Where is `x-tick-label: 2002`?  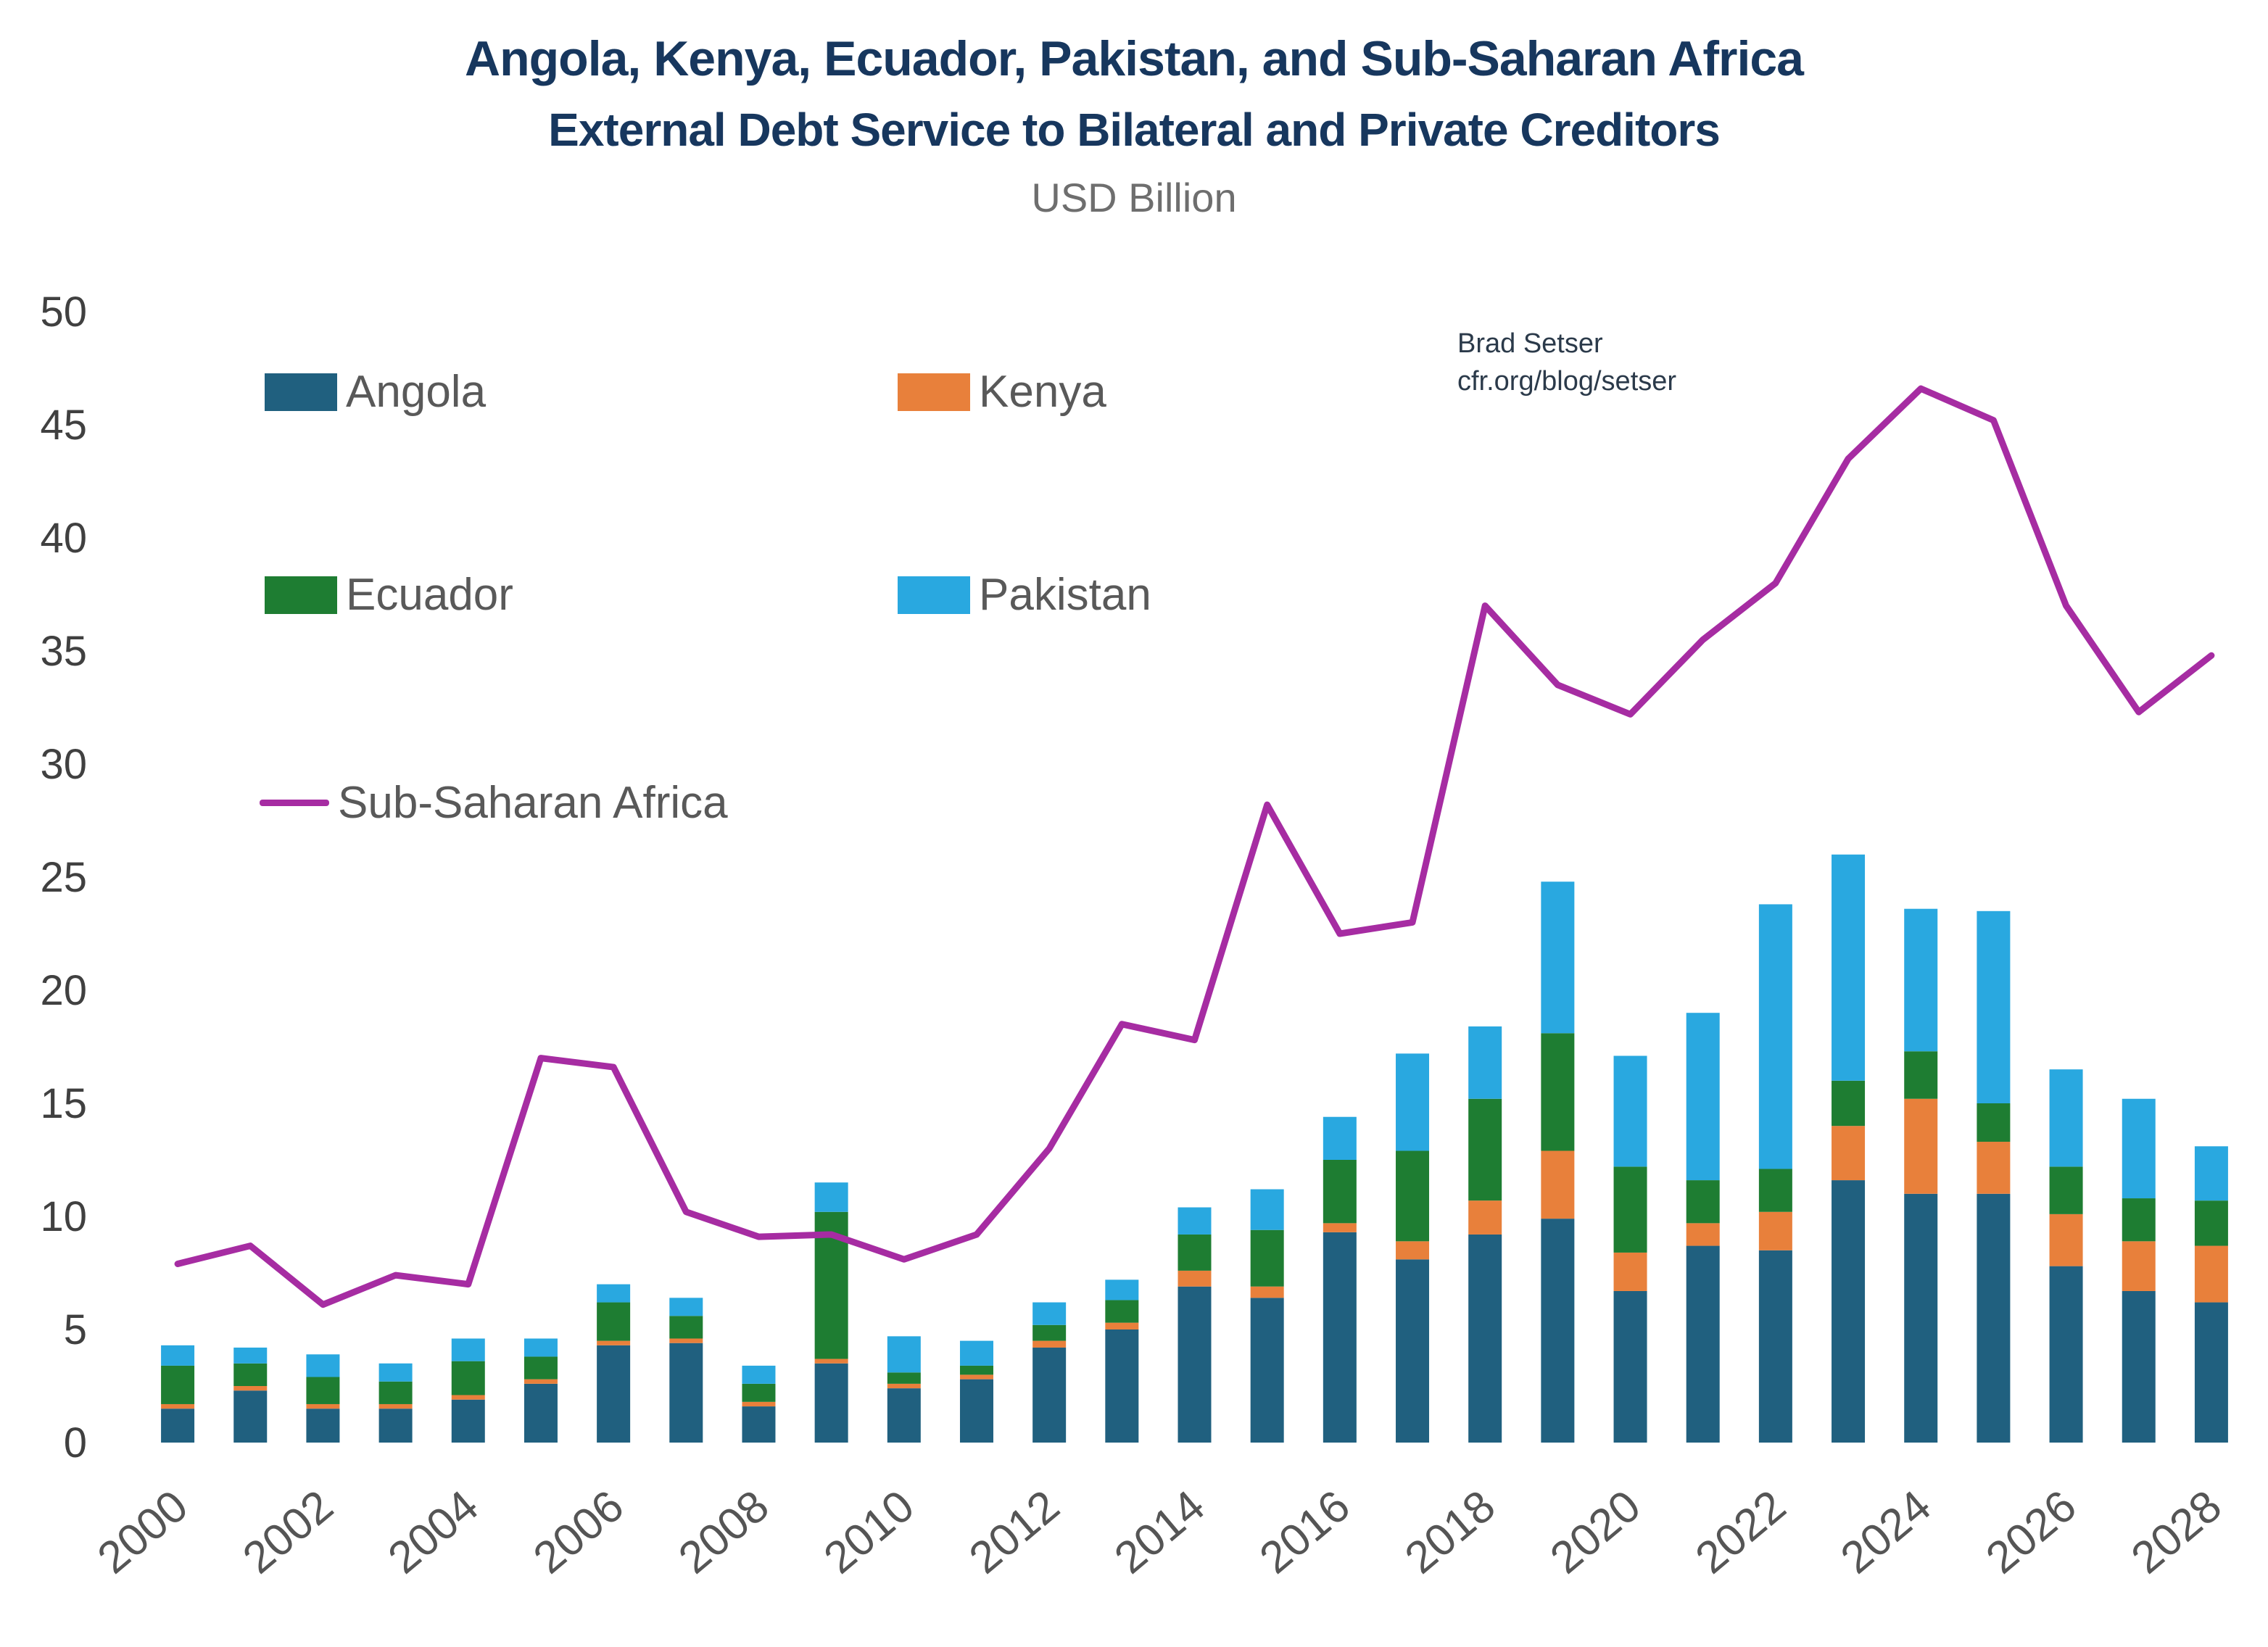
x-tick-label: 2002 is located at coordinates (287, 1532).